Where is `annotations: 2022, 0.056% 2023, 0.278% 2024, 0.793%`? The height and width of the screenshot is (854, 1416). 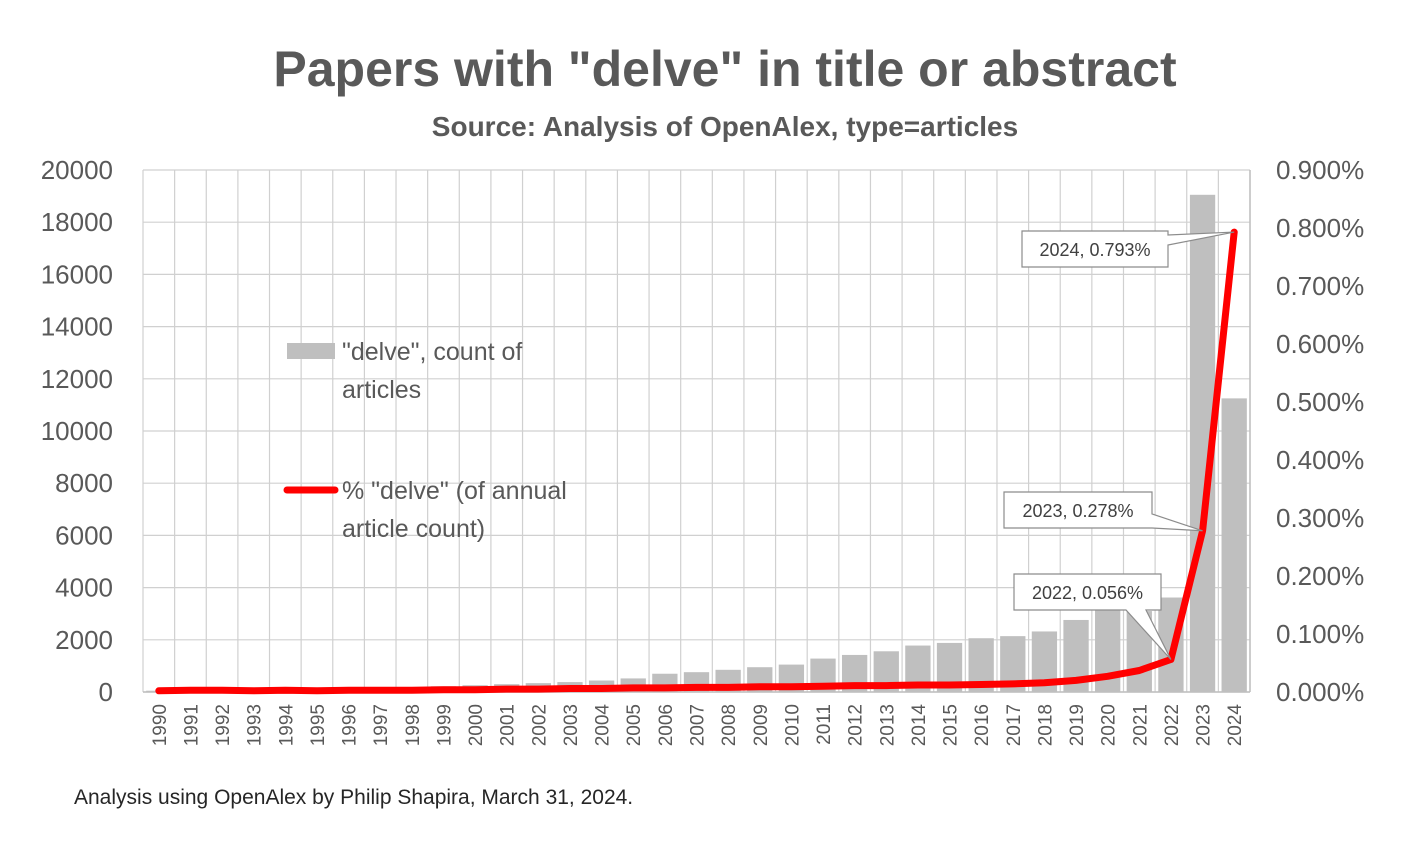
annotations: 2022, 0.056% 2023, 0.278% 2024, 0.793% is located at coordinates (1119, 445).